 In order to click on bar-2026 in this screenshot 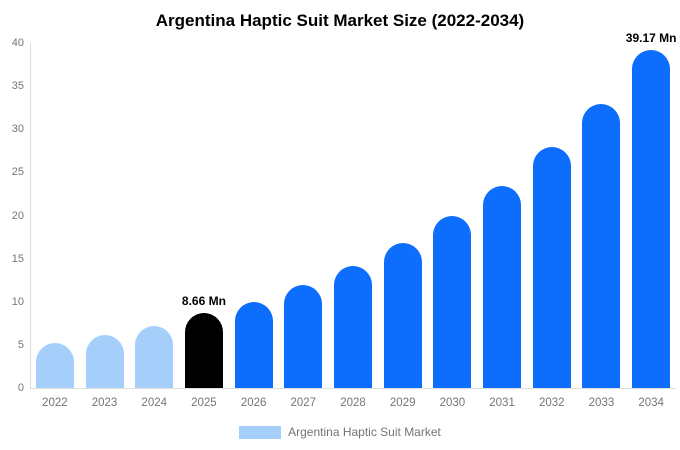, I will do `click(253, 344)`.